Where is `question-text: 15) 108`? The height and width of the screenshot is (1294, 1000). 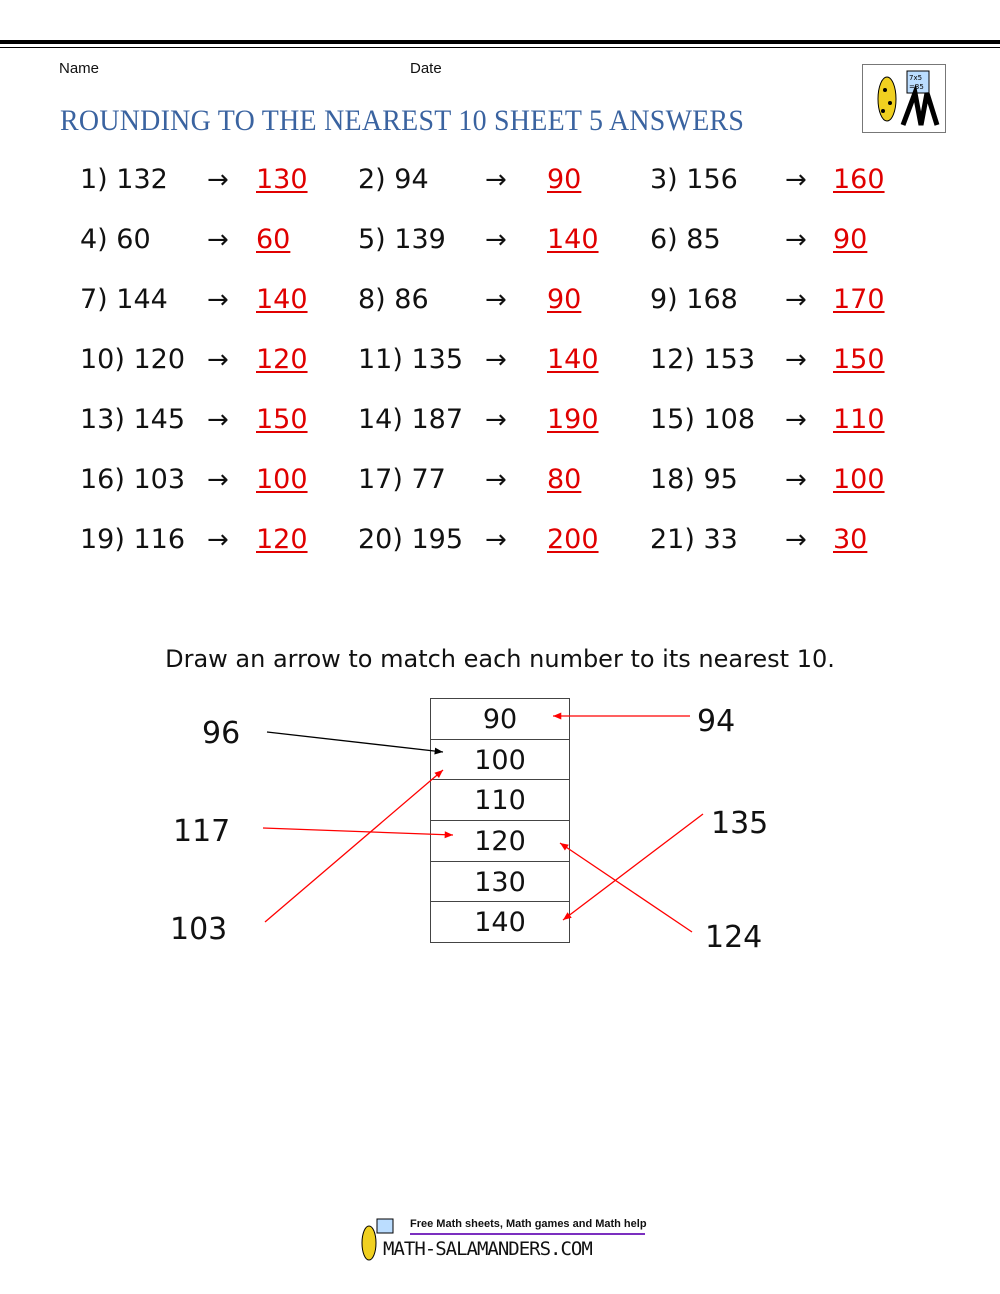 question-text: 15) 108 is located at coordinates (703, 419).